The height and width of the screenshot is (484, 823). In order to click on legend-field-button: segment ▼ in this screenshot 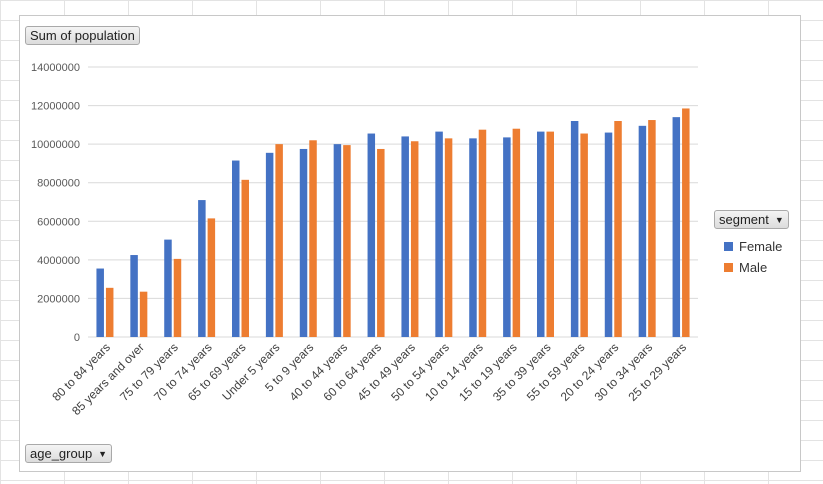, I will do `click(751, 219)`.